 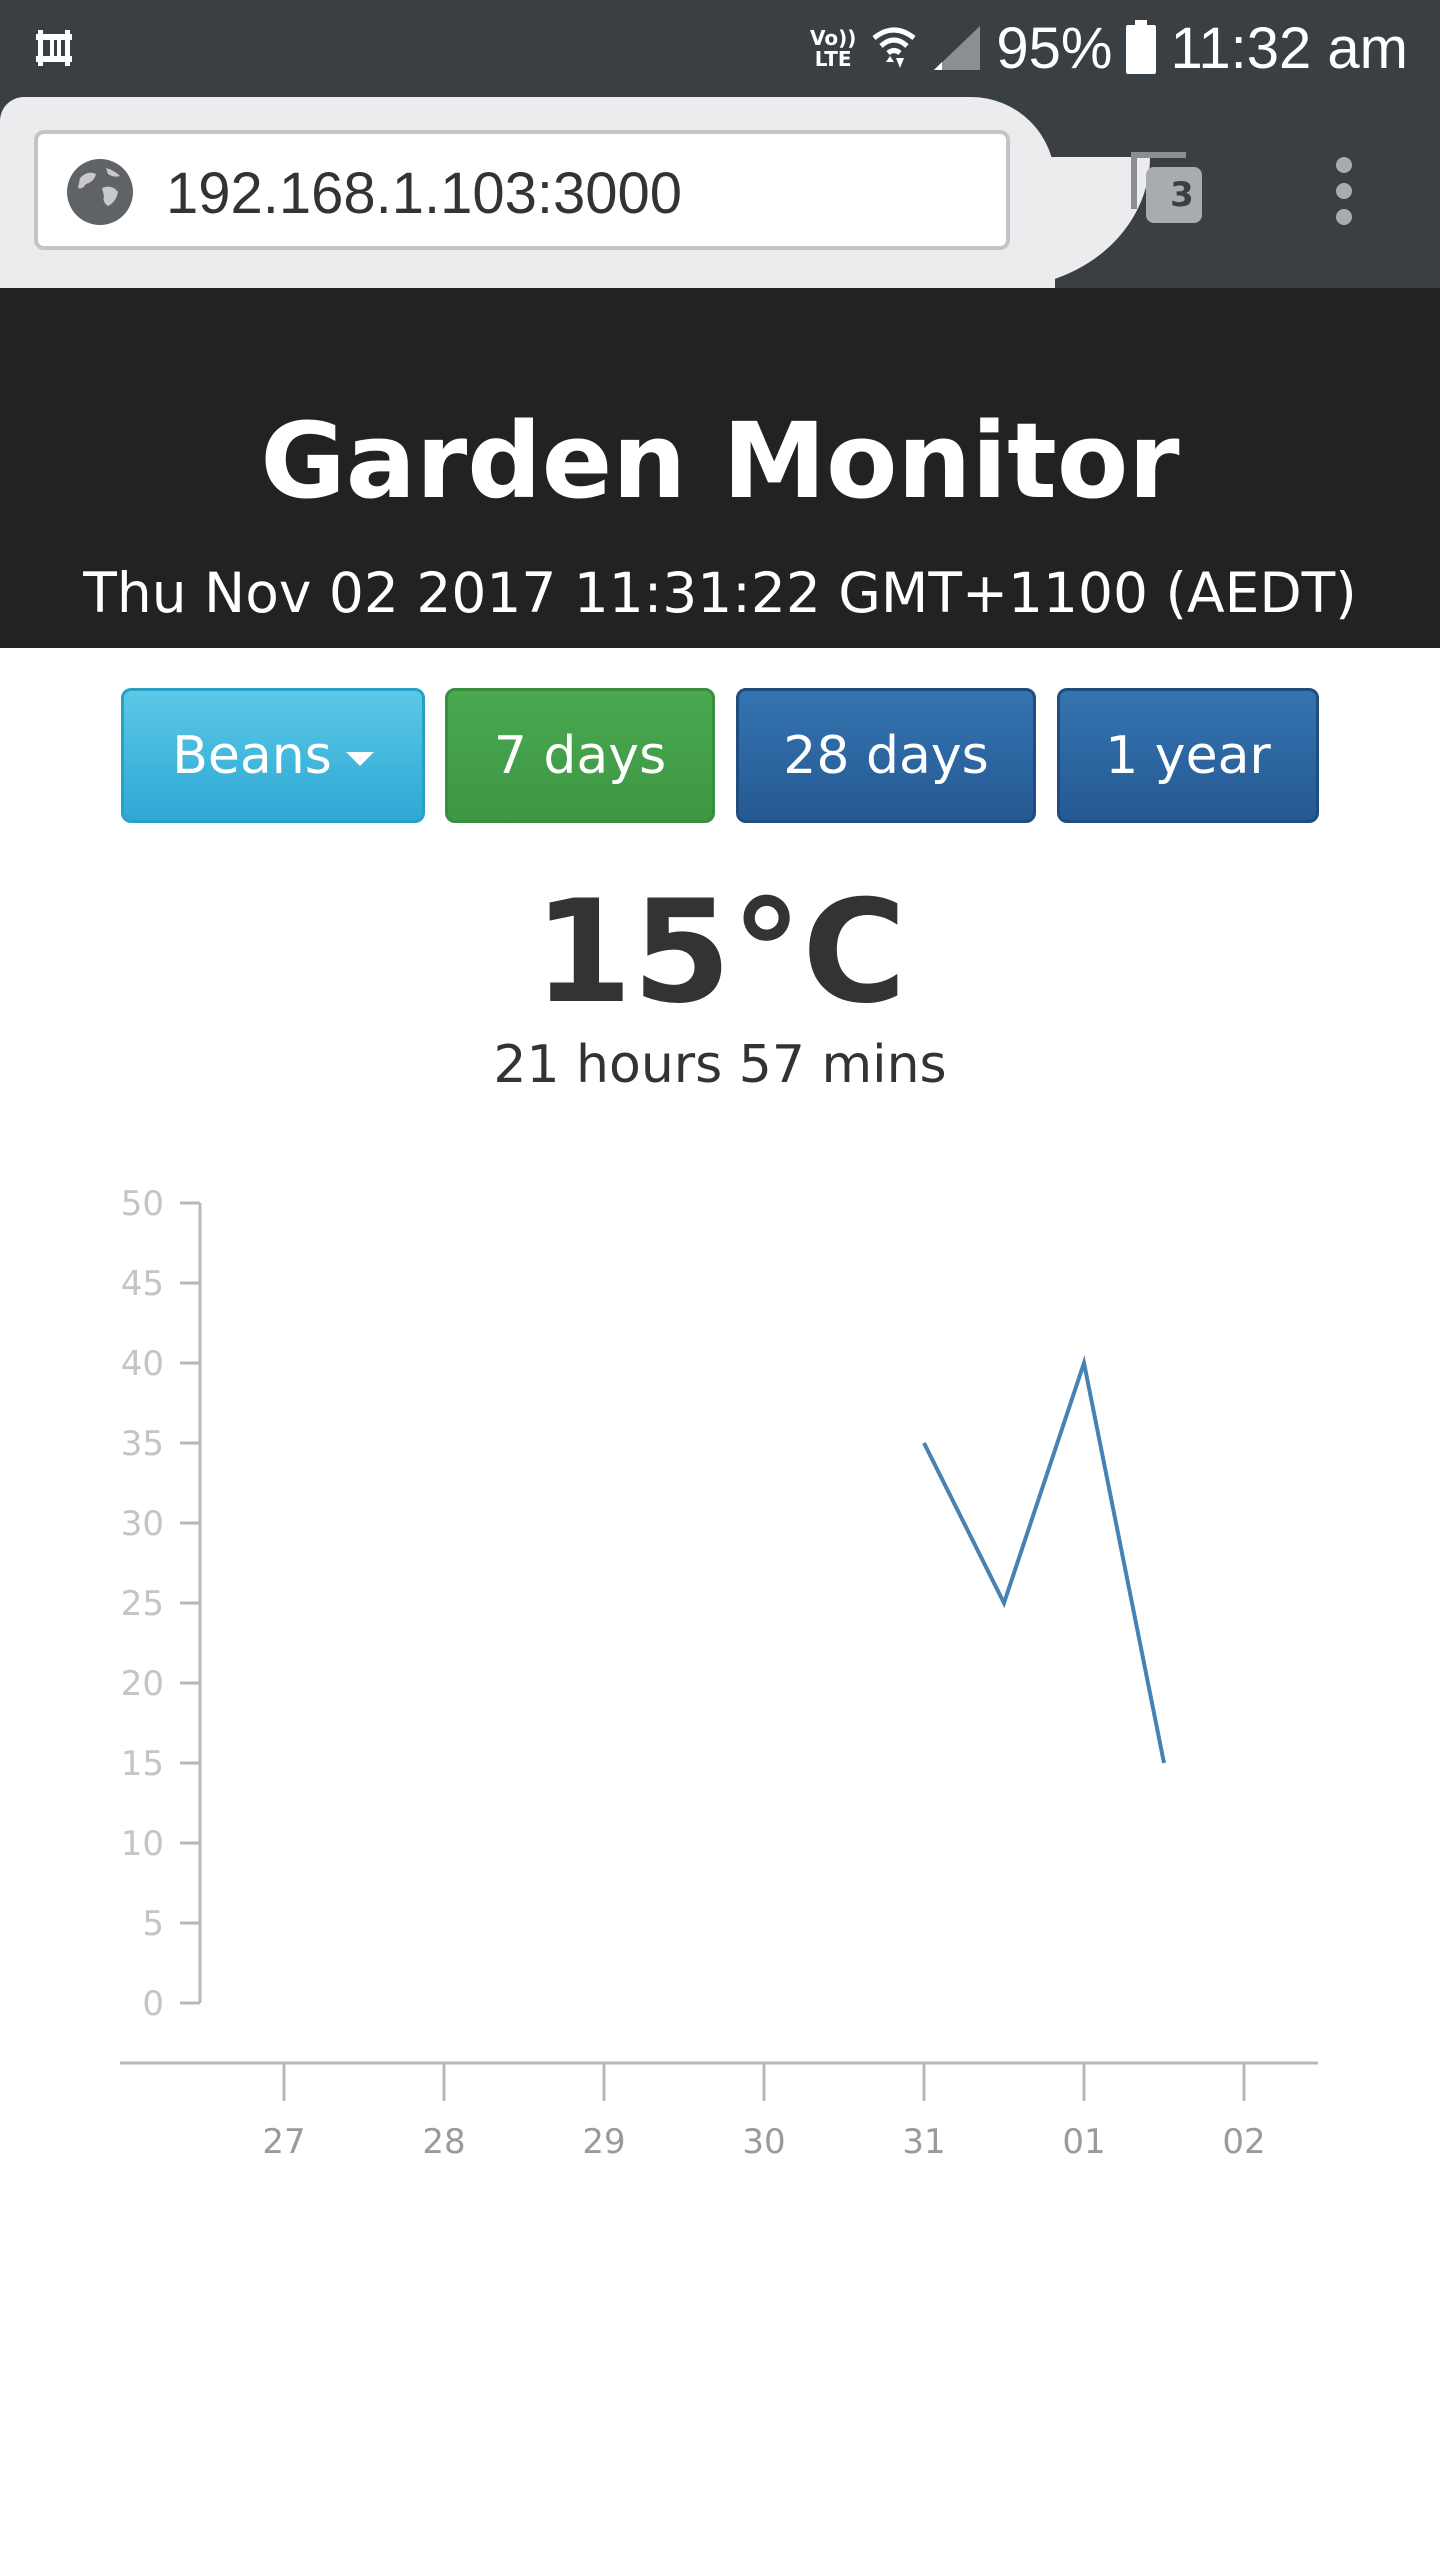 What do you see at coordinates (720, 952) in the screenshot?
I see `current-temperature: 15°C` at bounding box center [720, 952].